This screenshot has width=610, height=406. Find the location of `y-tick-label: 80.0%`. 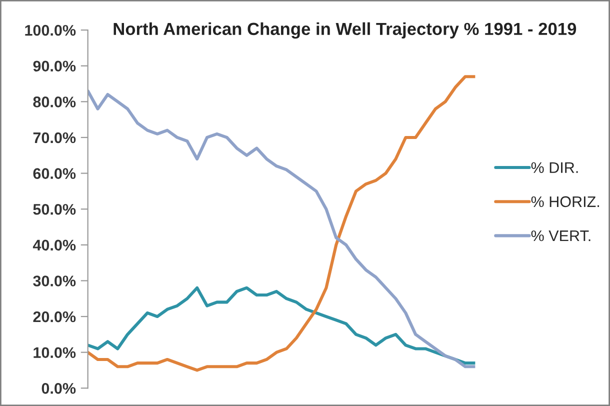

y-tick-label: 80.0% is located at coordinates (54, 102).